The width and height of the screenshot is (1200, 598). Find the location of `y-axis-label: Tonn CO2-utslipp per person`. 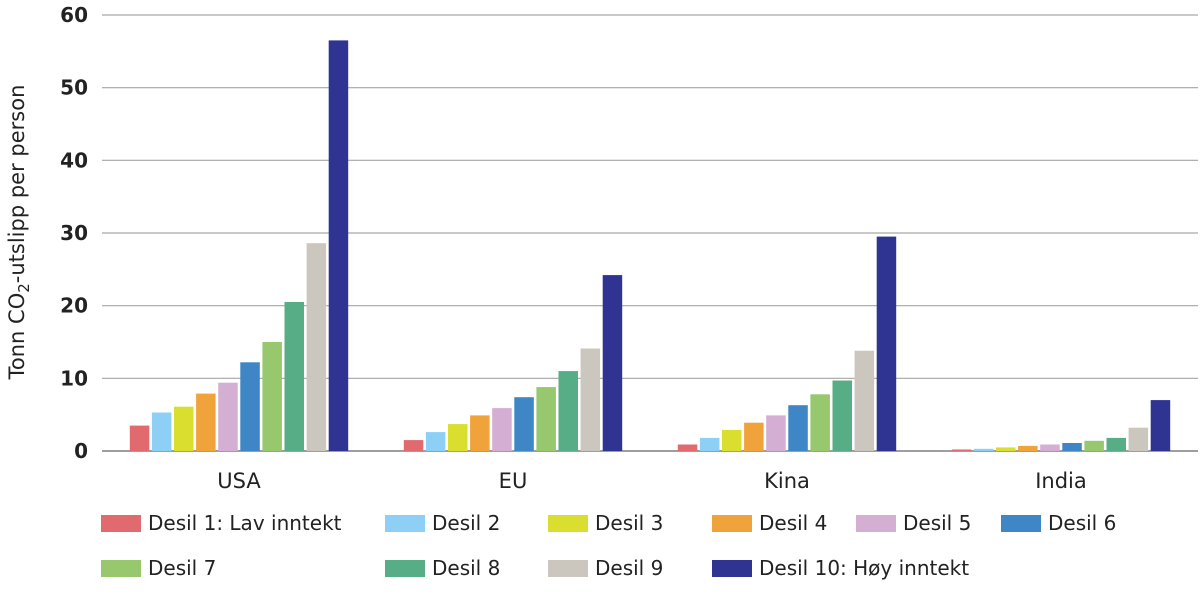

y-axis-label: Tonn CO2-utslipp per person is located at coordinates (19, 233).